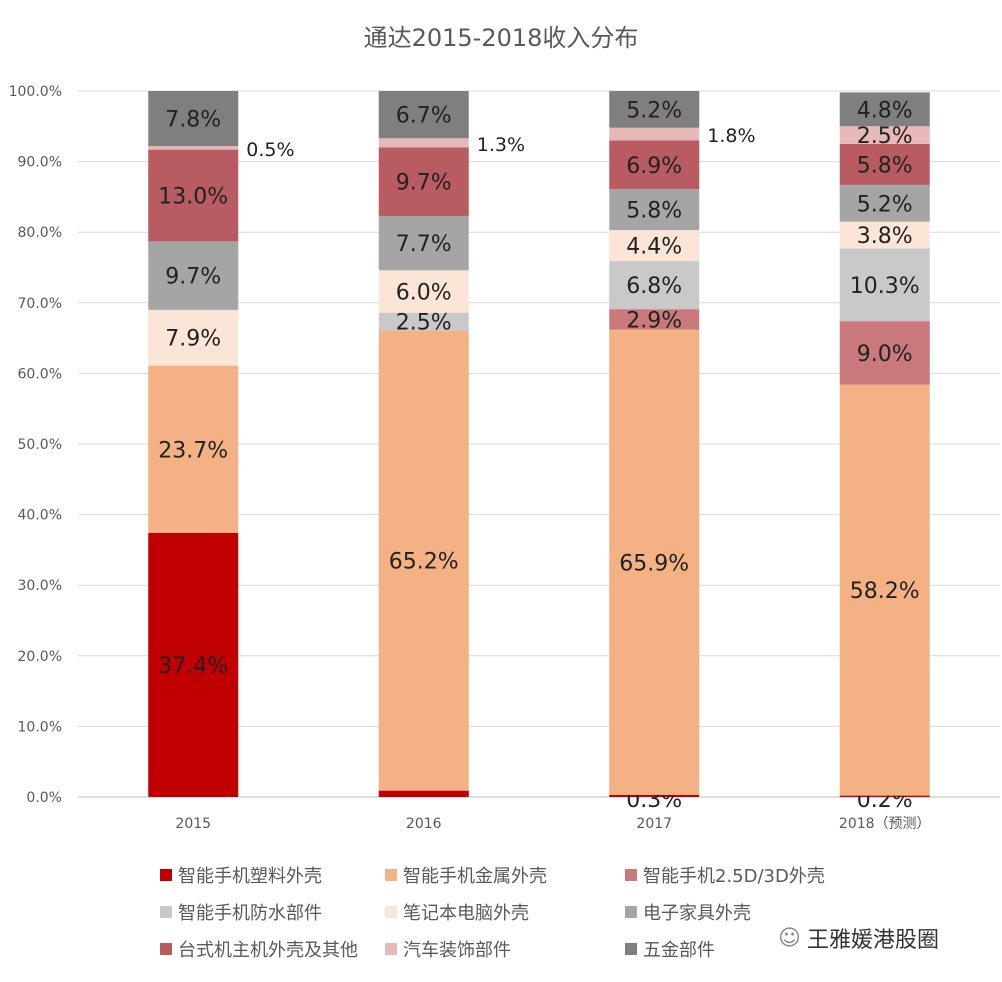 This screenshot has height=982, width=1002. I want to click on data-label: 6.0%, so click(424, 293).